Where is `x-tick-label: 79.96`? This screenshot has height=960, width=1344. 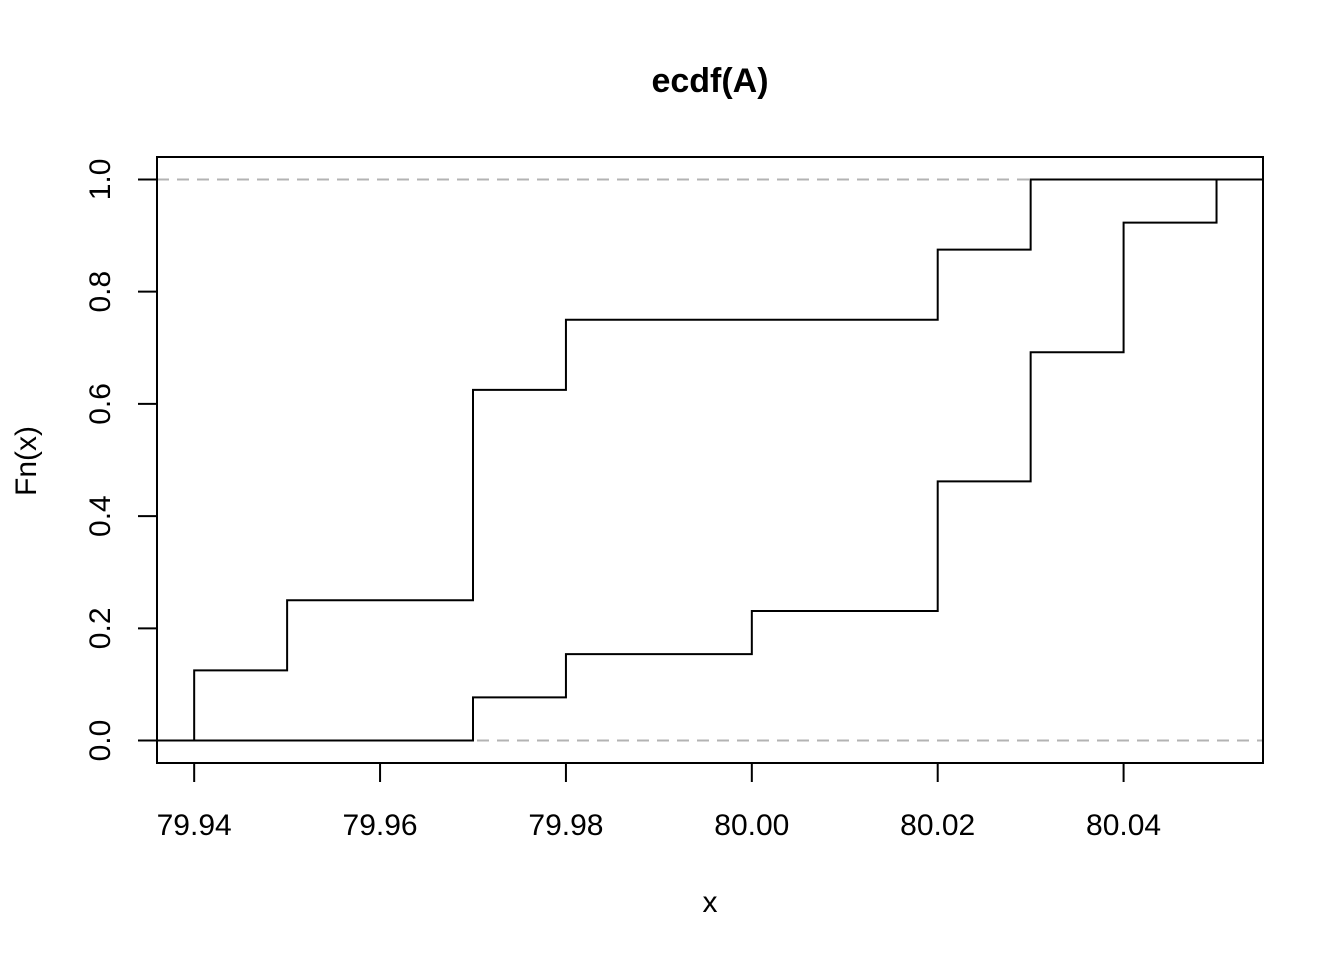 x-tick-label: 79.96 is located at coordinates (380, 825).